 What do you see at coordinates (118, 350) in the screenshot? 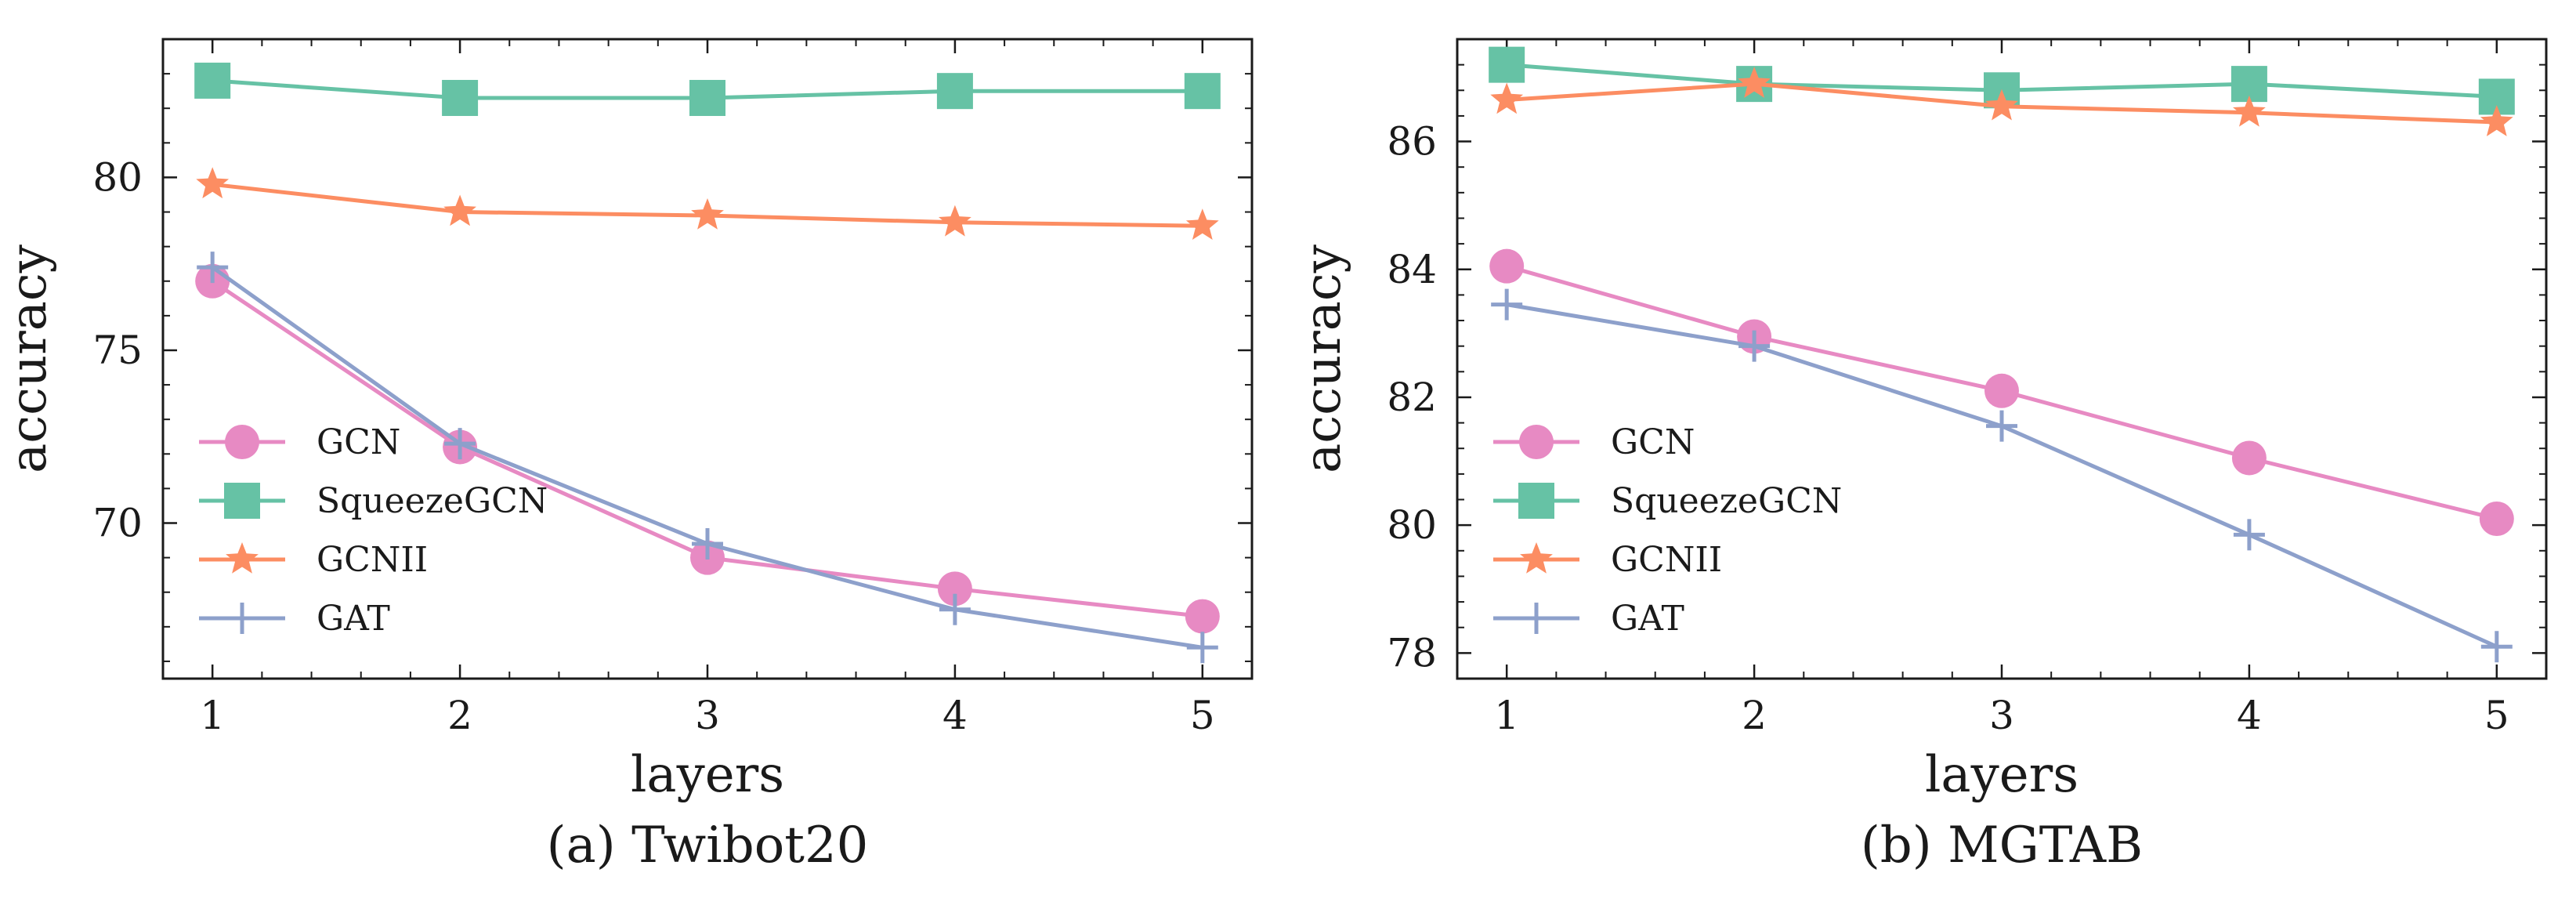
I see `y-tick-label: 75` at bounding box center [118, 350].